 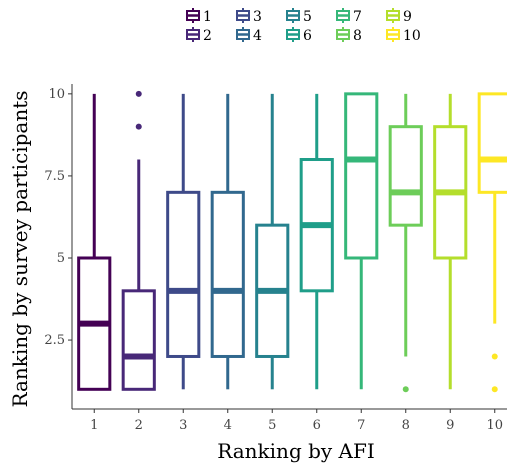 What do you see at coordinates (257, 36) in the screenshot?
I see `legend-label: 4` at bounding box center [257, 36].